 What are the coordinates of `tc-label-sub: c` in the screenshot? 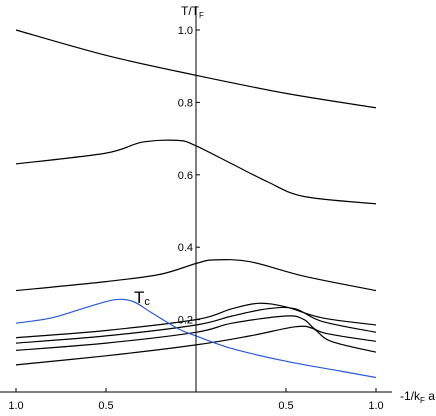 It's located at (147, 302).